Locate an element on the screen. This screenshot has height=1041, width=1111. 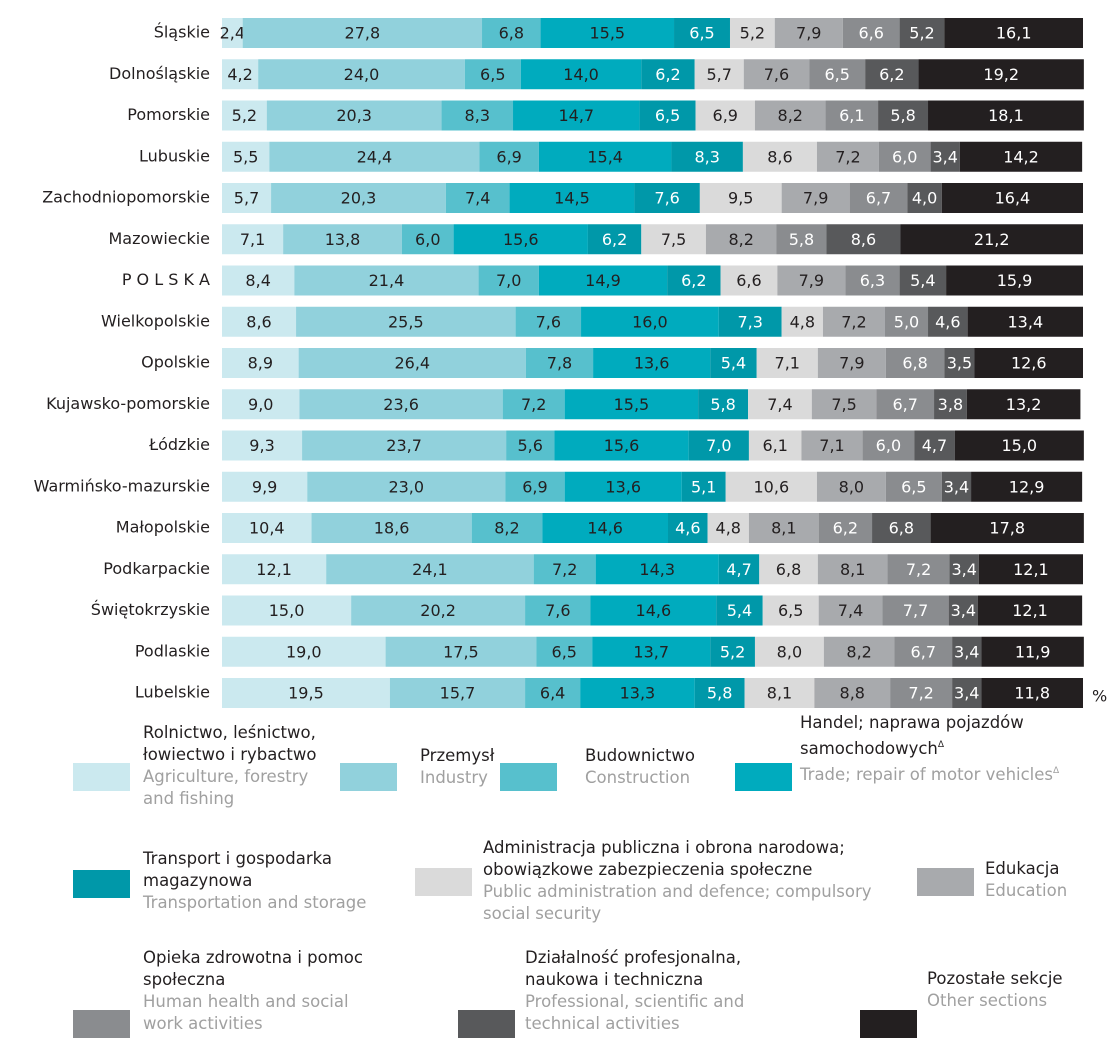
value-label: 6,1 is located at coordinates (774, 445).